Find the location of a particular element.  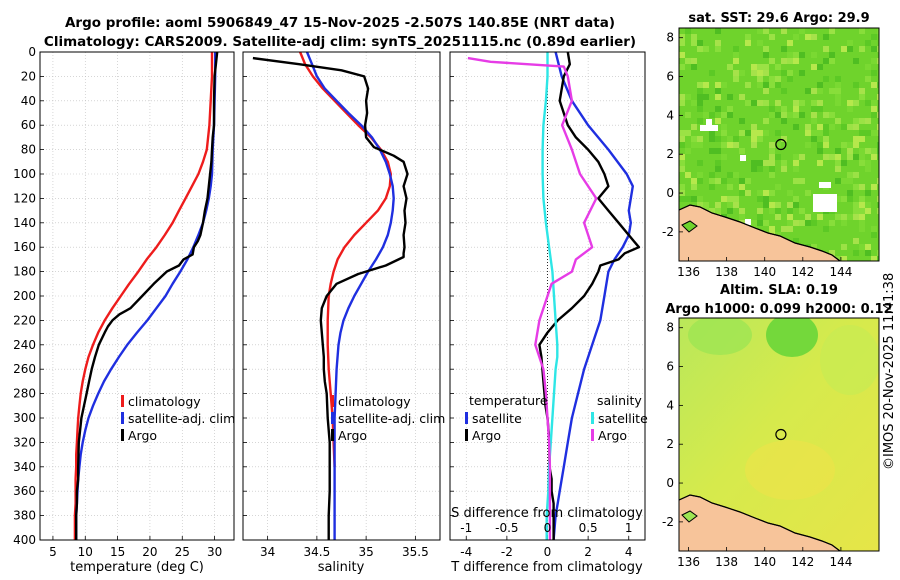

t-difference-tick-labels: -4 -2 0 2 4 is located at coordinates (546, 552).